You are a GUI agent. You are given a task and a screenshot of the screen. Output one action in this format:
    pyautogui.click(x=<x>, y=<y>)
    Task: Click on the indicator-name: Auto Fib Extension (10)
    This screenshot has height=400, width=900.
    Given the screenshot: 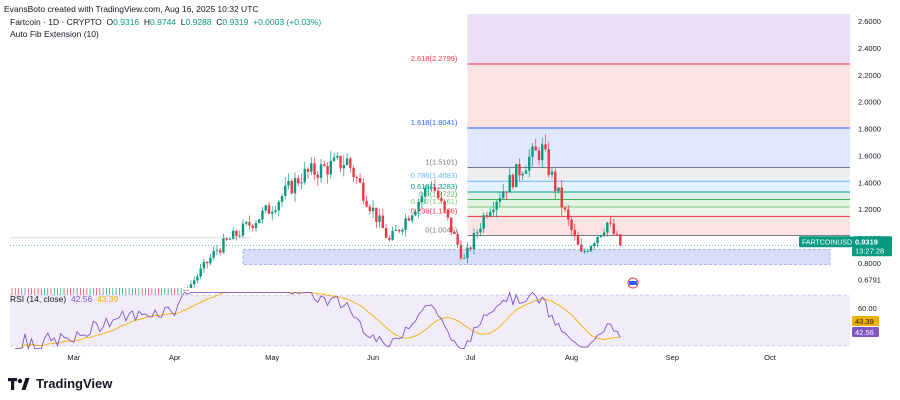 What is the action you would take?
    pyautogui.click(x=54, y=34)
    